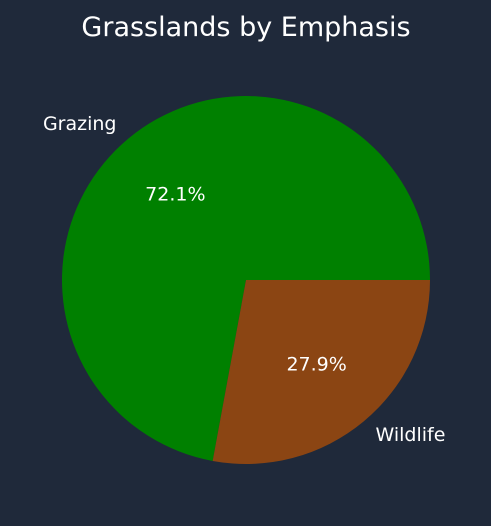 This screenshot has width=491, height=526. What do you see at coordinates (316, 364) in the screenshot?
I see `percent-label-wildlife: 27.9%` at bounding box center [316, 364].